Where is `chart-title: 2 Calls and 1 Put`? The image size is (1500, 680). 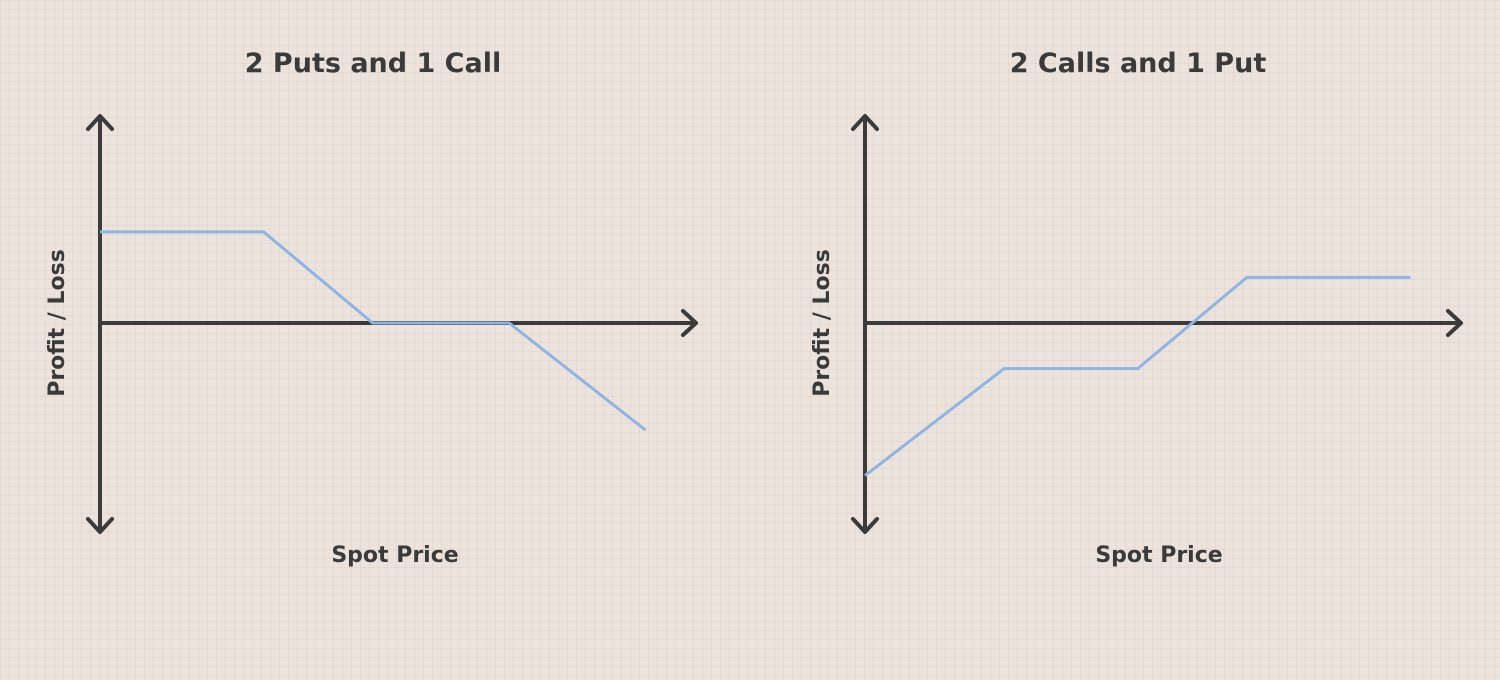
chart-title: 2 Calls and 1 Put is located at coordinates (1138, 63).